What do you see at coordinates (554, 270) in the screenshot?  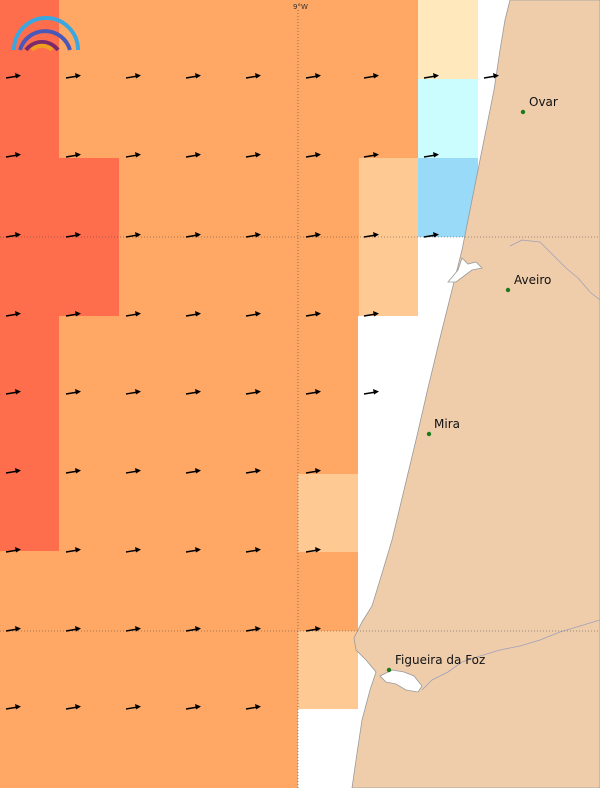 I see `river-vouga` at bounding box center [554, 270].